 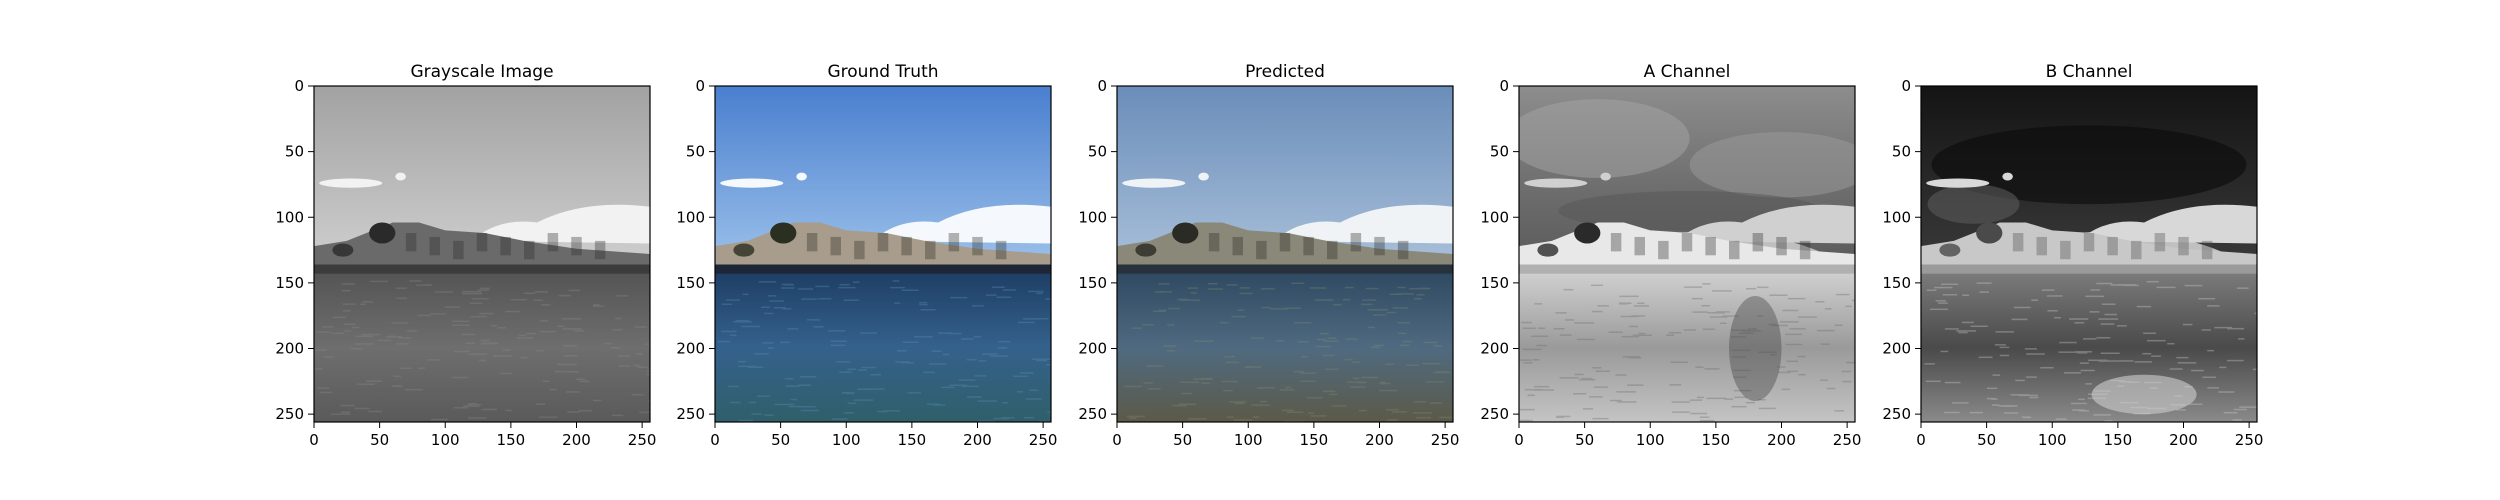 I want to click on panel-predicted: Predicted 0 50 100 150 200 250 0 50 100 150 200 250, so click(x=1268, y=255).